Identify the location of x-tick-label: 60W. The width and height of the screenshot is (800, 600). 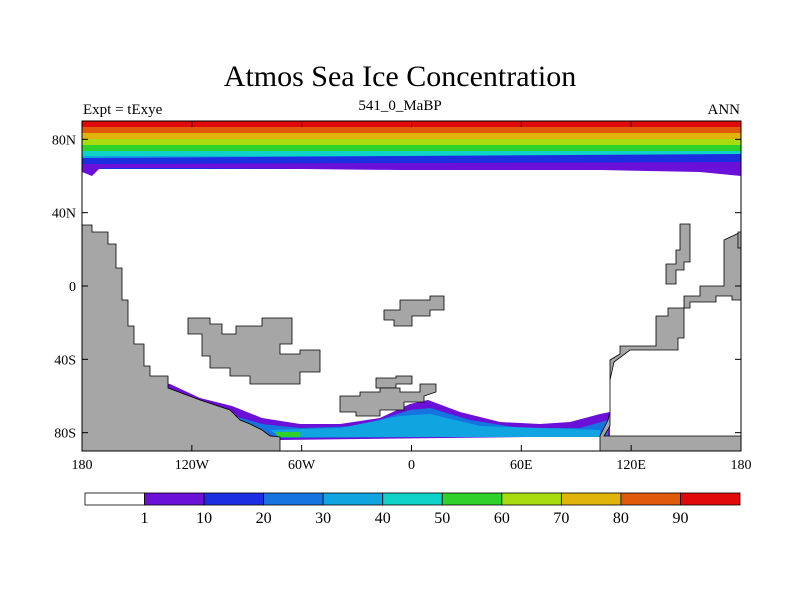
(302, 465).